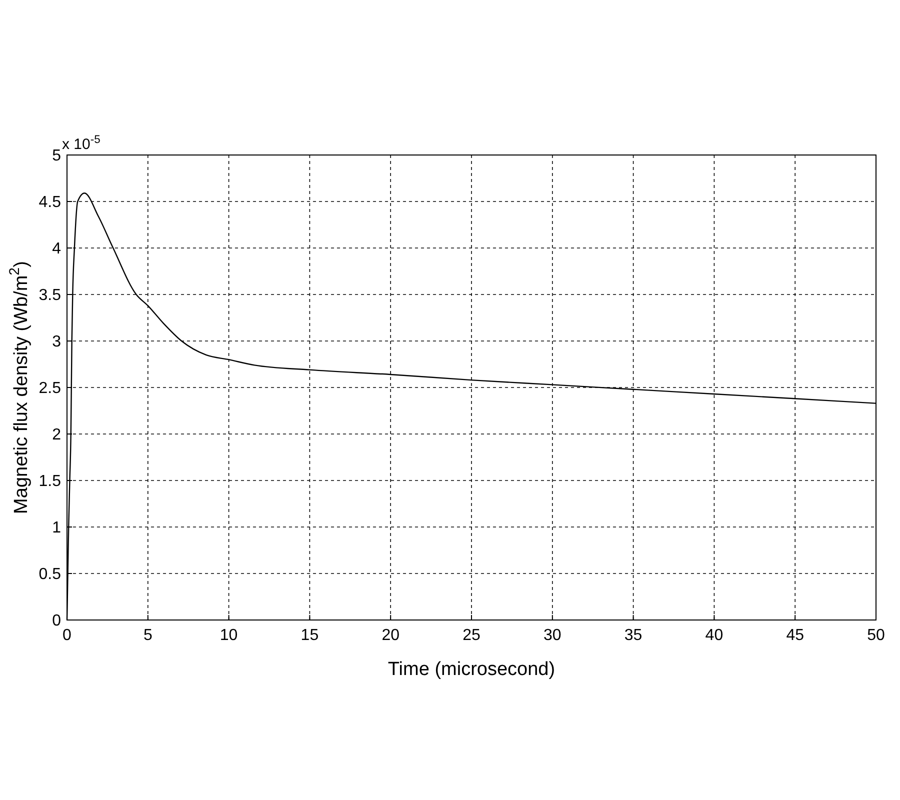 This screenshot has width=900, height=800. I want to click on x-tick-label: 30, so click(553, 635).